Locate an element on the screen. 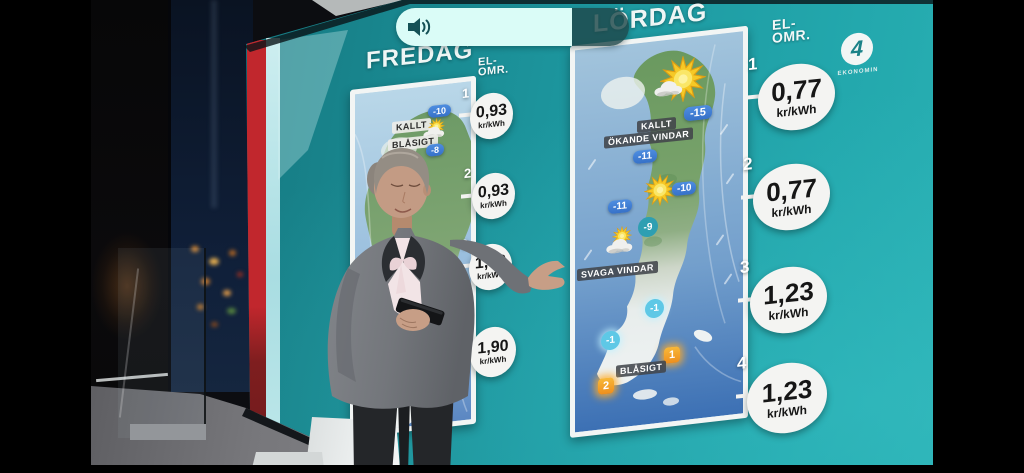 This screenshot has width=1024, height=473. saturday-price-chip-4: 4 1,23 kr/kWh is located at coordinates (782, 395).